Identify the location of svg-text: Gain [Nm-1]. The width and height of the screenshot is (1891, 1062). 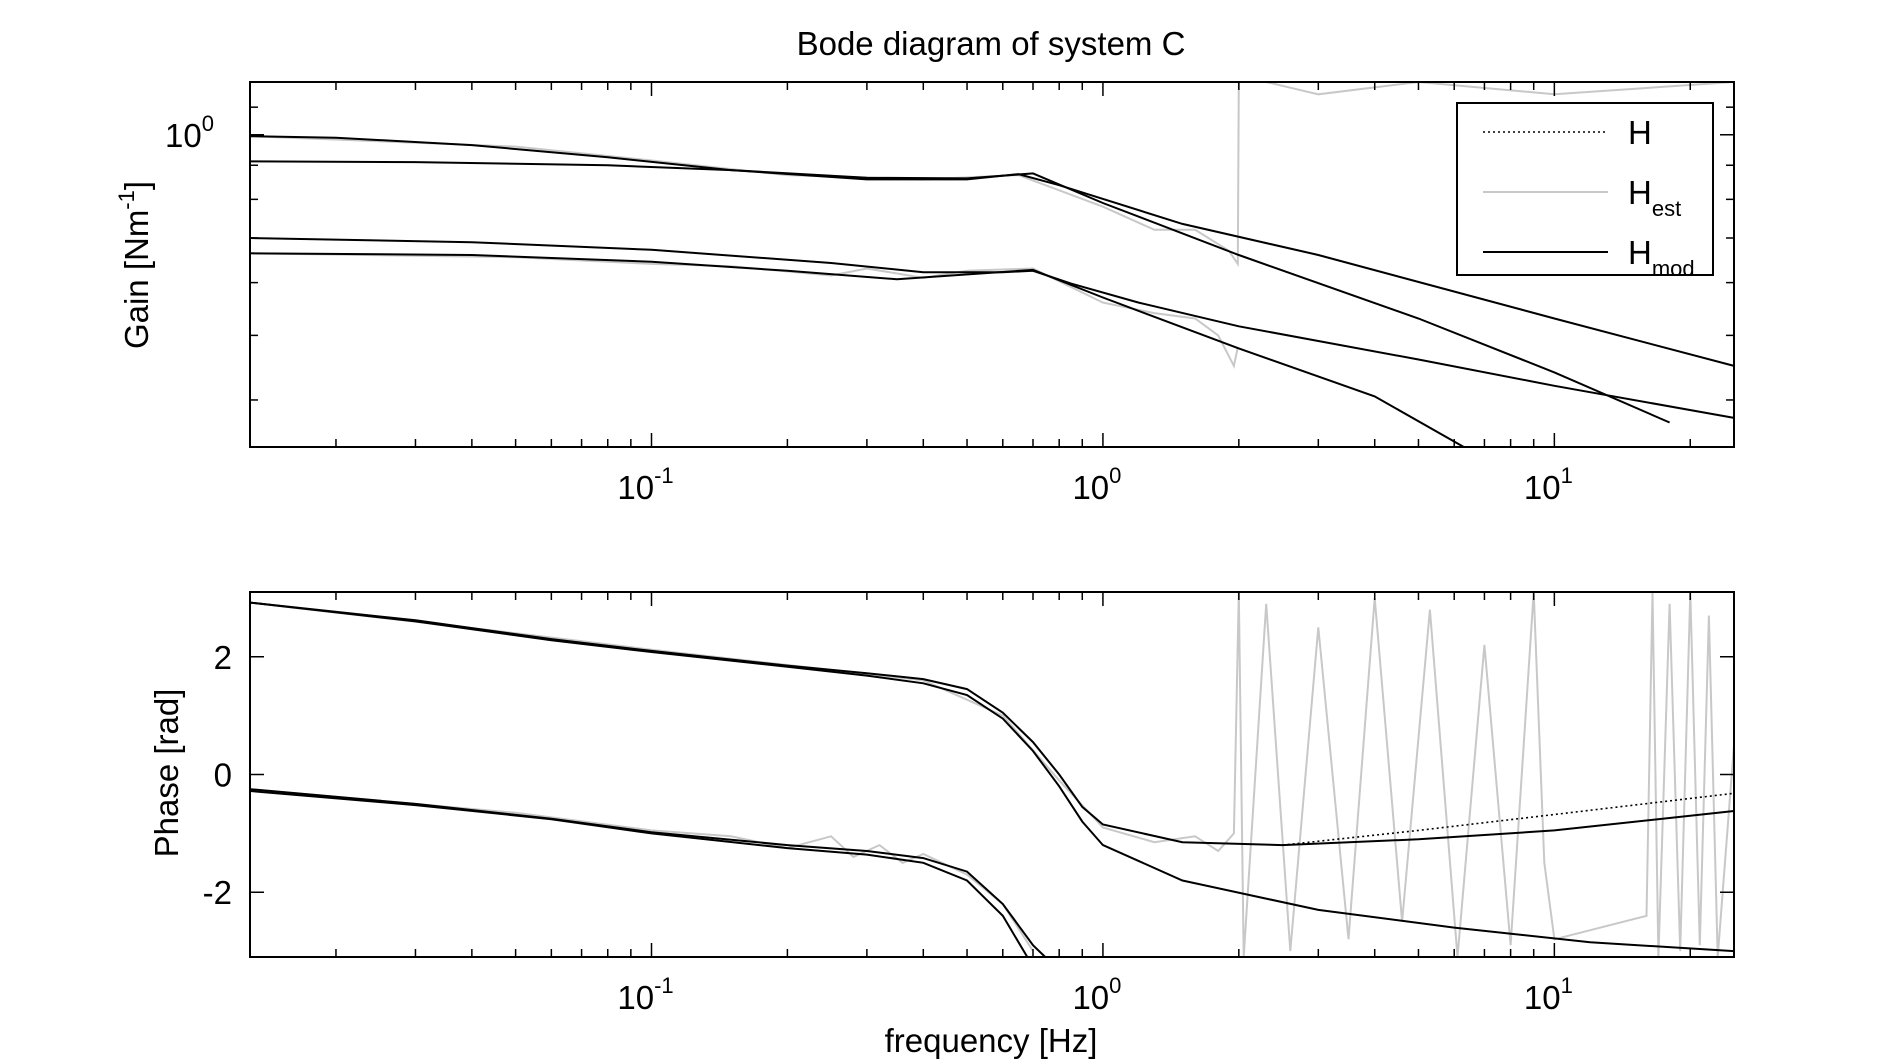
(134, 265).